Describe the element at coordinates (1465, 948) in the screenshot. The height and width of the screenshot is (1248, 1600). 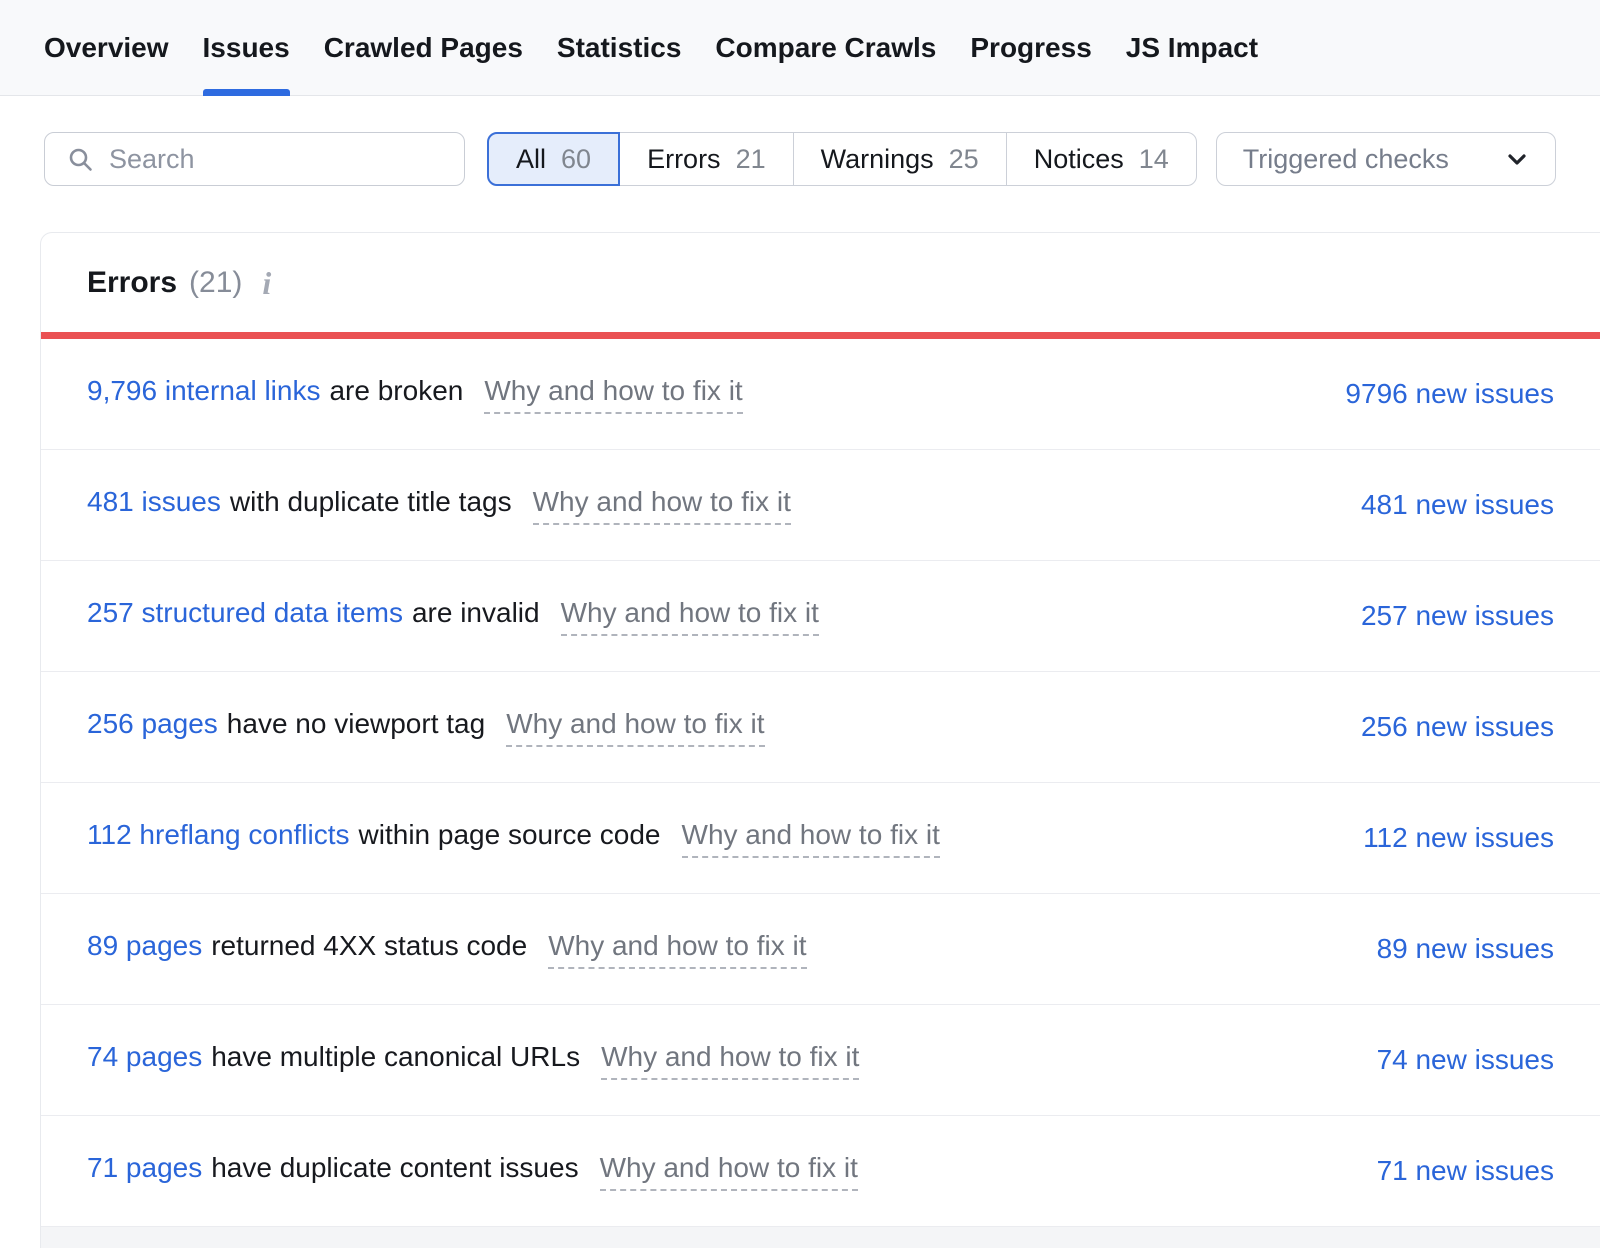
I see `new-issues-link: 89 new issues` at that location.